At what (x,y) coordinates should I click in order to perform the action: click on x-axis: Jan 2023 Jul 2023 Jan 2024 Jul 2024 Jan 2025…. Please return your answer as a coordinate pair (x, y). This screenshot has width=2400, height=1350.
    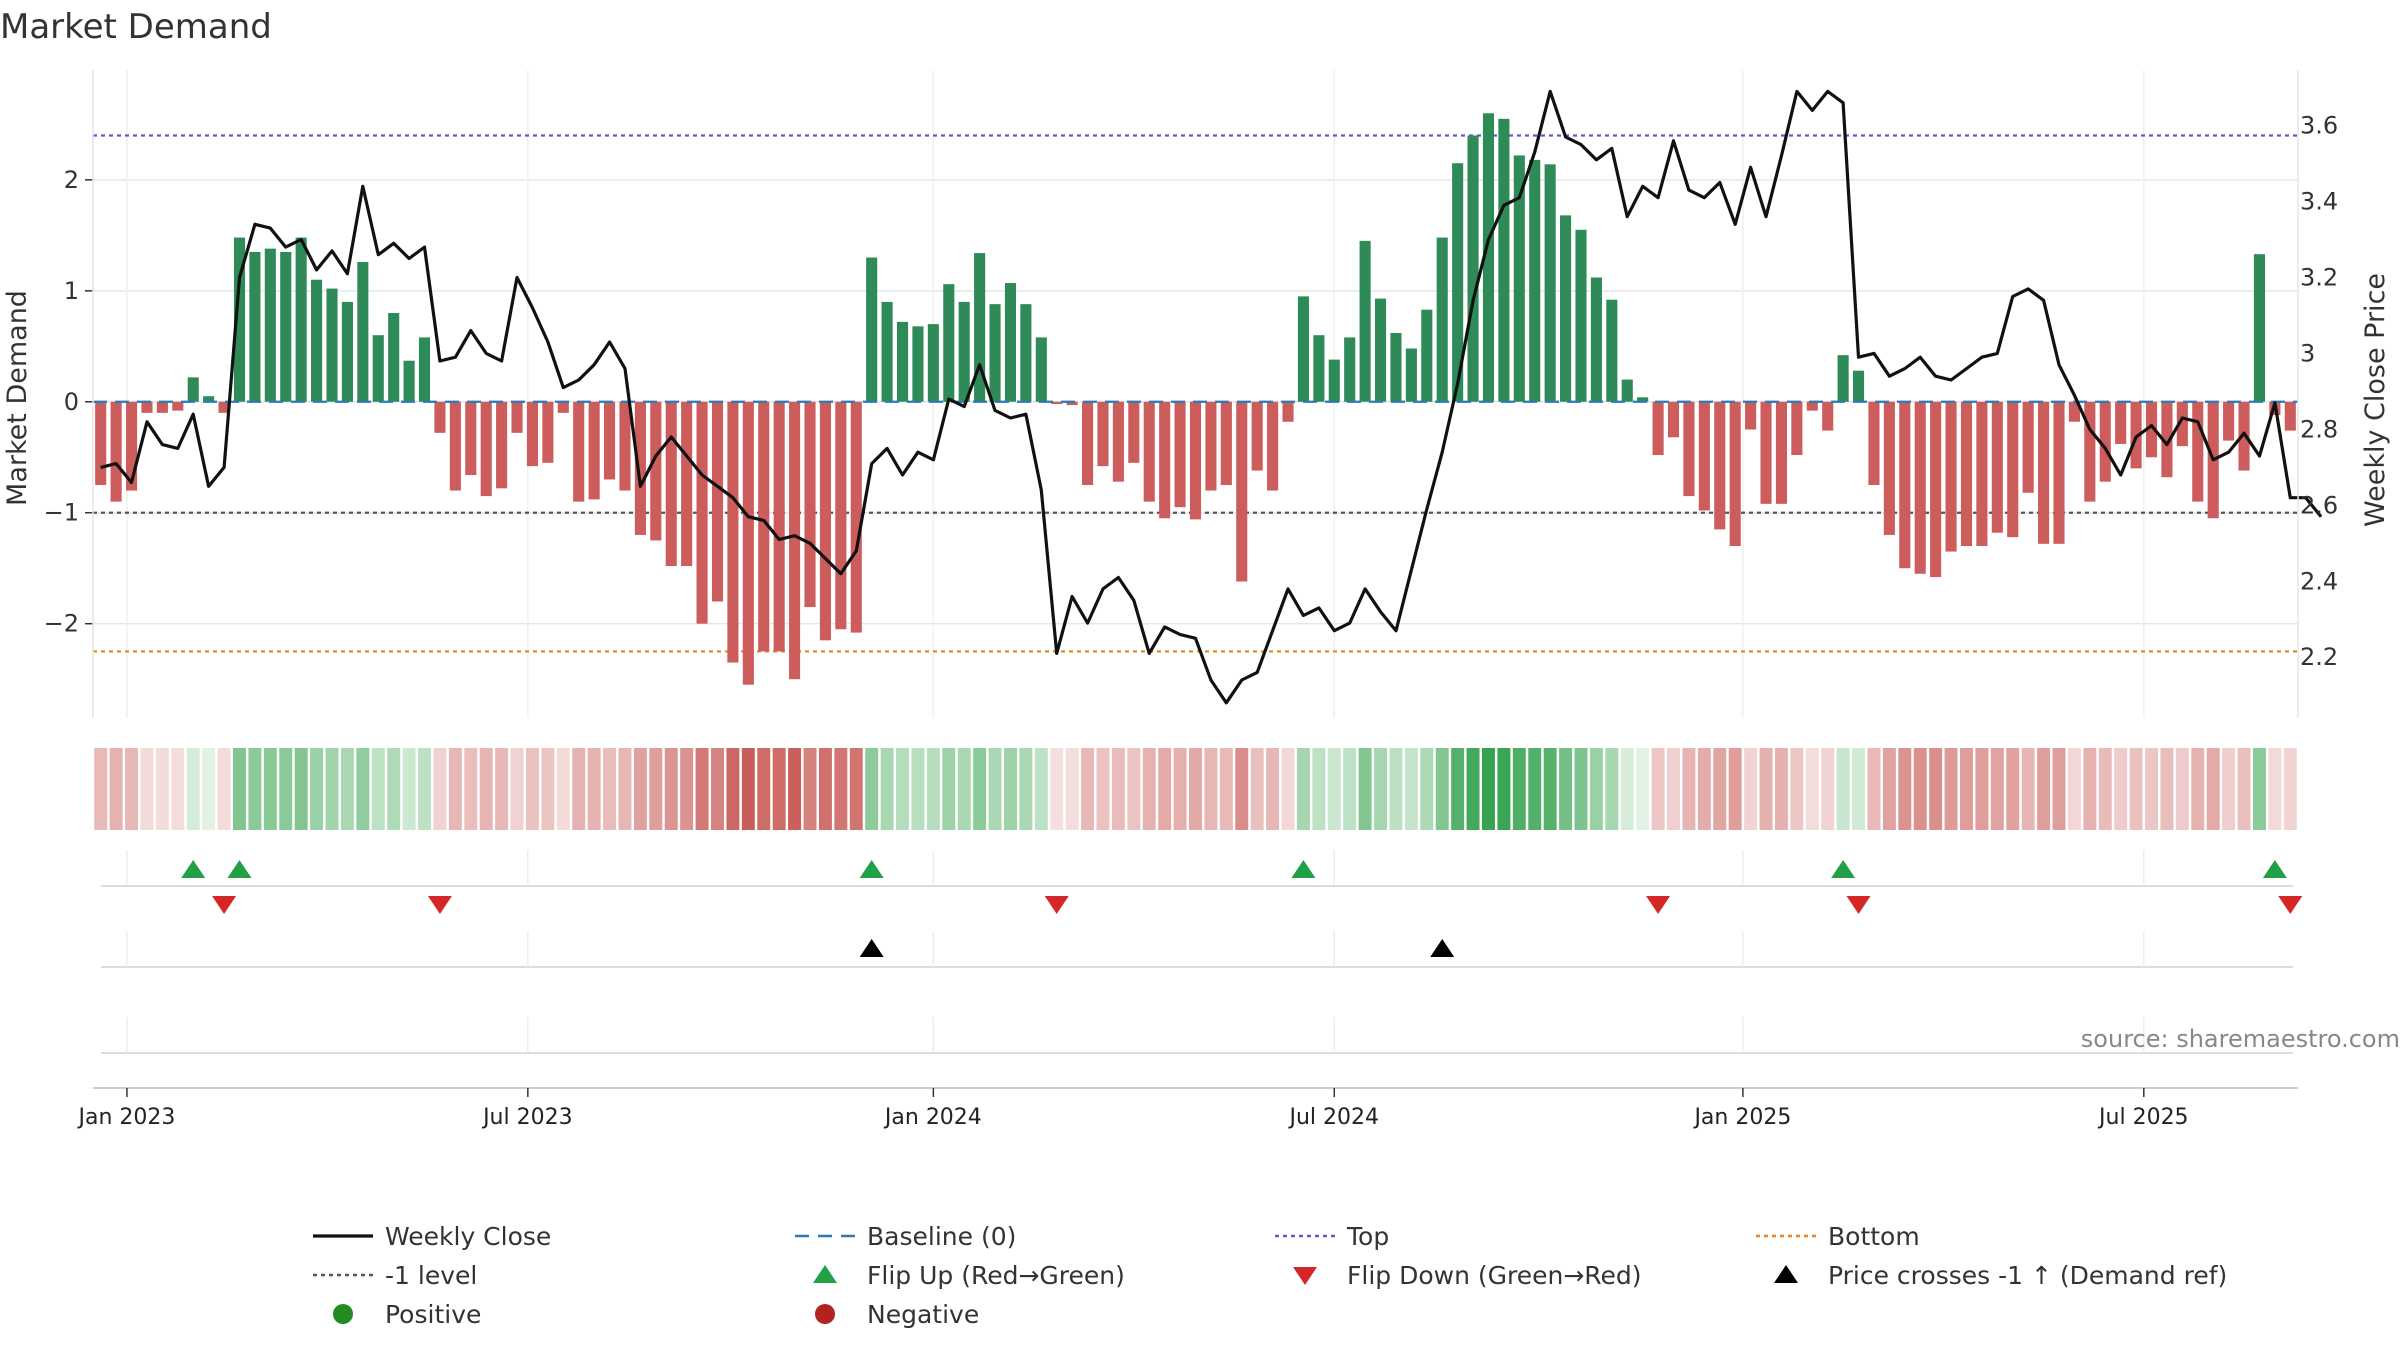
    Looking at the image, I should click on (1187, 1108).